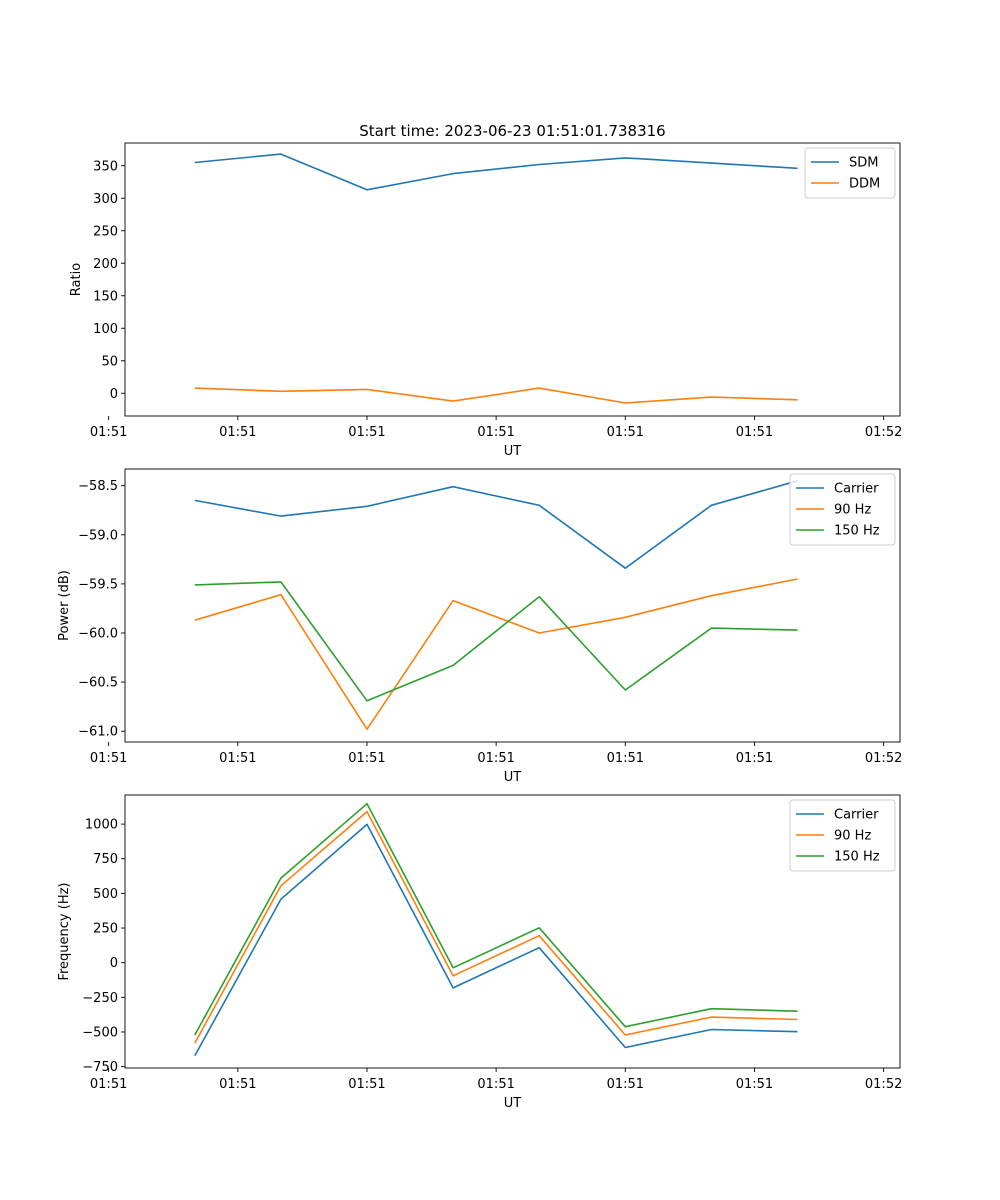 The width and height of the screenshot is (1000, 1200). What do you see at coordinates (98, 633) in the screenshot?
I see `y-tick-label: −60.0` at bounding box center [98, 633].